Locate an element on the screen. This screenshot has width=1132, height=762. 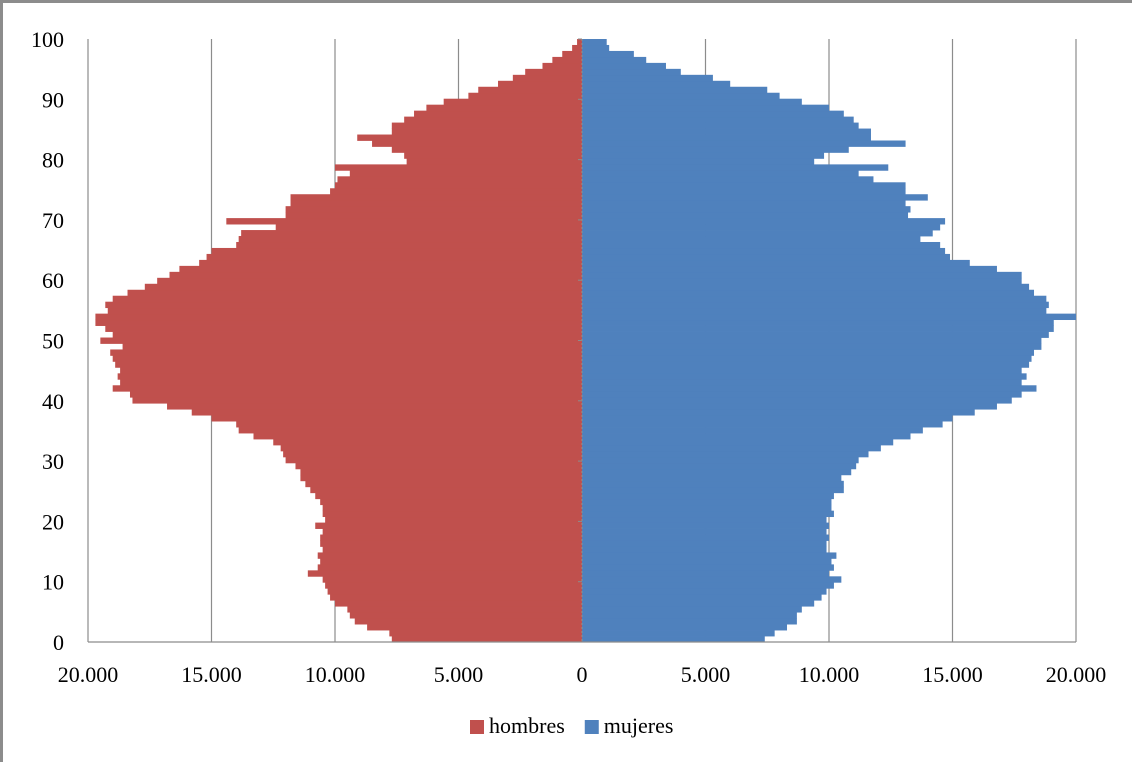
y-tick-label: 70 is located at coordinates (53, 220).